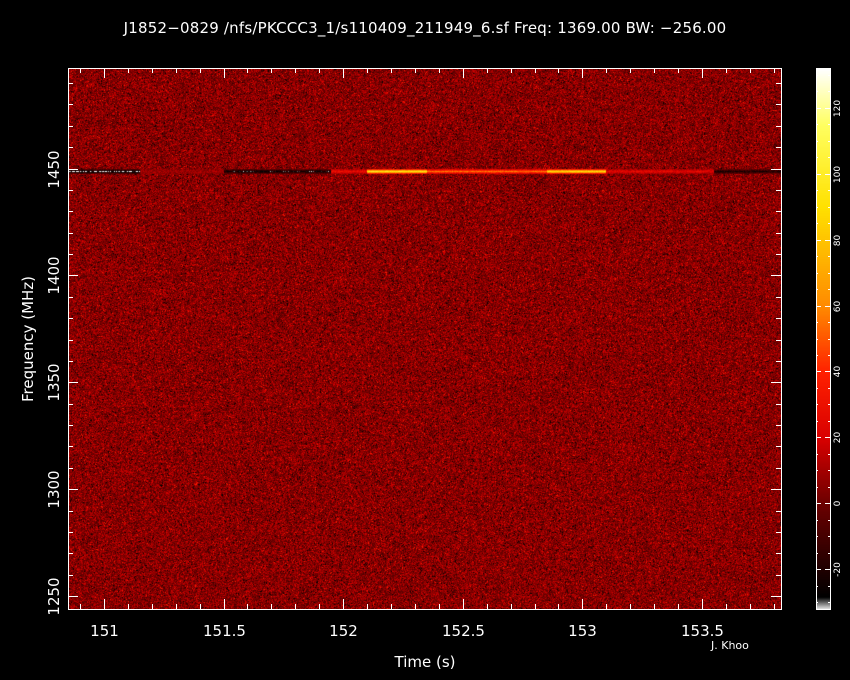  I want to click on colorbar-tick-label: 20, so click(838, 438).